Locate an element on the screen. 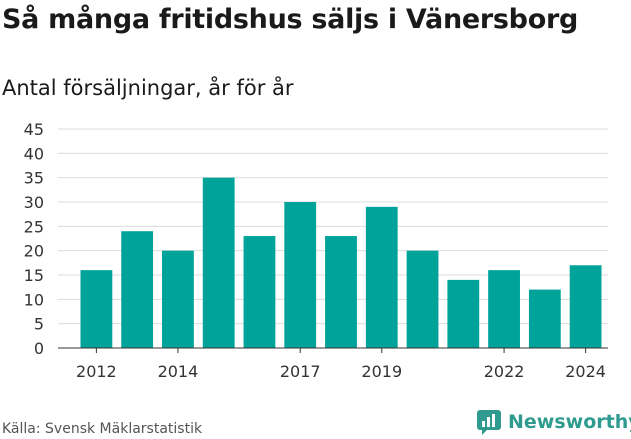 This screenshot has width=631, height=439. bar-2024 is located at coordinates (585, 306).